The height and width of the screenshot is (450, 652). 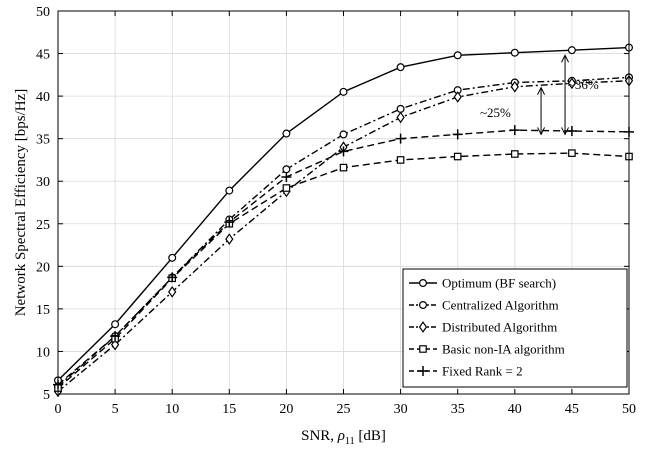 I want to click on y-tick-label: 30, so click(x=43, y=182).